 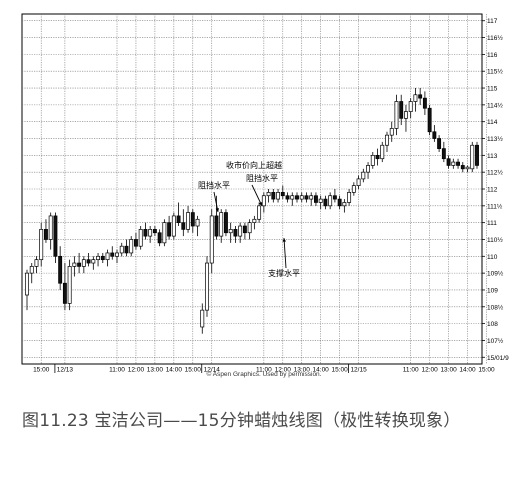 I want to click on y-tick-label: 112½, so click(x=495, y=173).